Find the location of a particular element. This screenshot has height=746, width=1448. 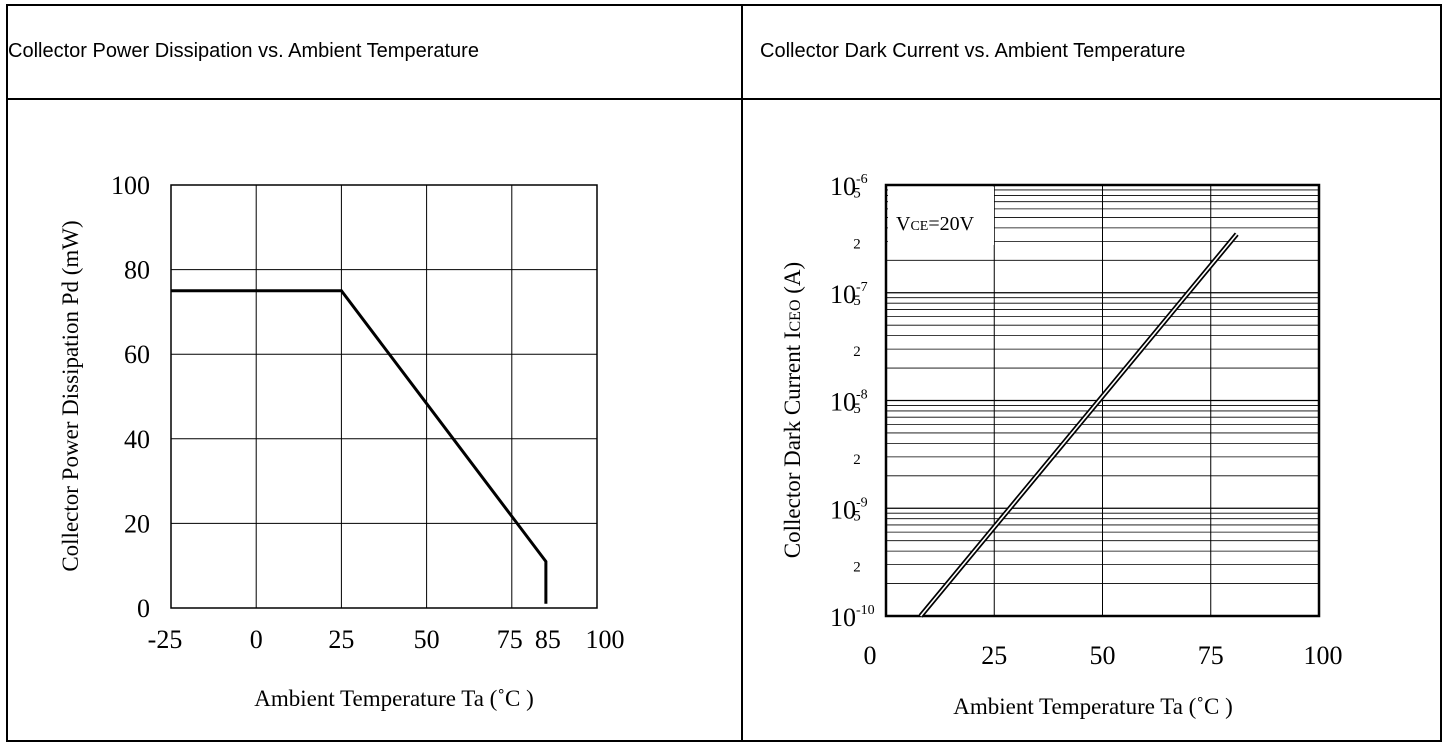

y-tick-exponent: -10 is located at coordinates (865, 610).